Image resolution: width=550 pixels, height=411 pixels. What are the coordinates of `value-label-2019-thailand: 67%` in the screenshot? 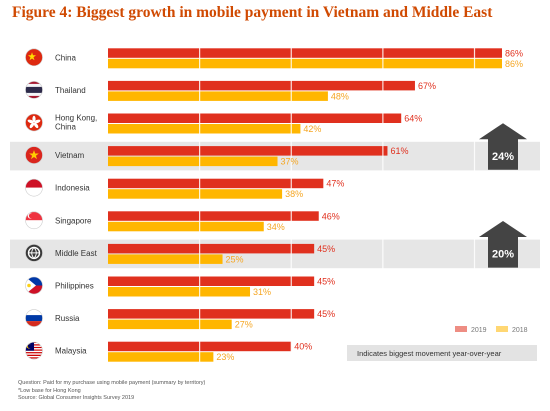 It's located at (427, 86).